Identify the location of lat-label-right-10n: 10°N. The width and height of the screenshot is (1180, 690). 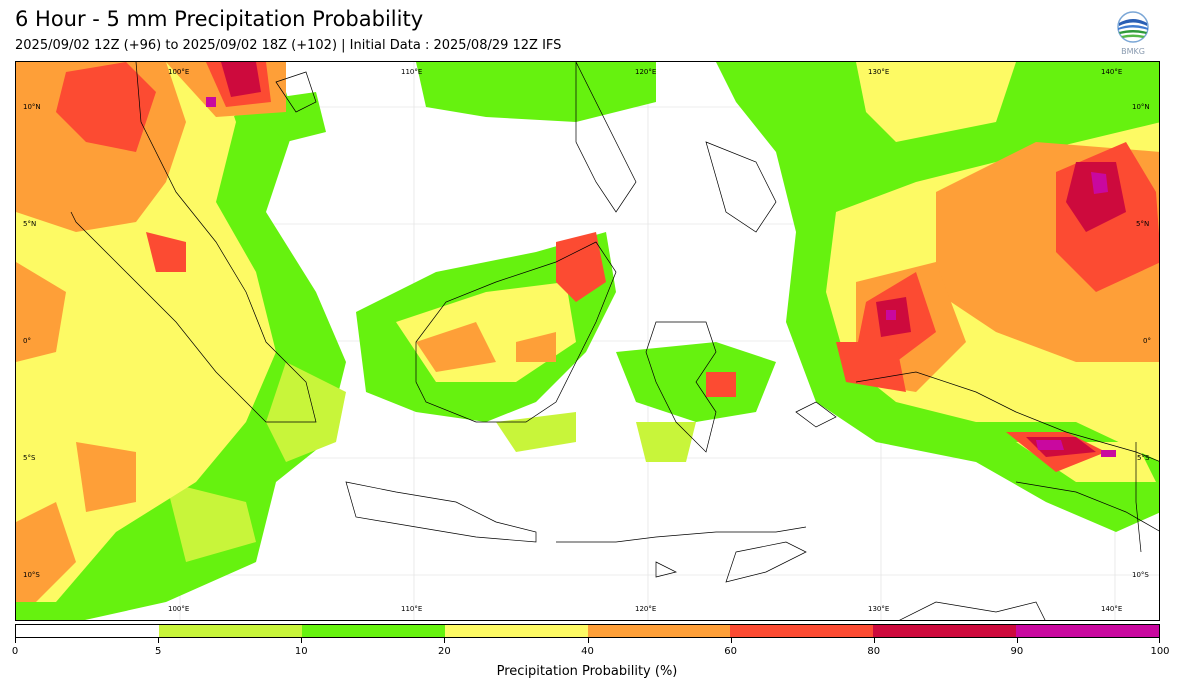
(1141, 107).